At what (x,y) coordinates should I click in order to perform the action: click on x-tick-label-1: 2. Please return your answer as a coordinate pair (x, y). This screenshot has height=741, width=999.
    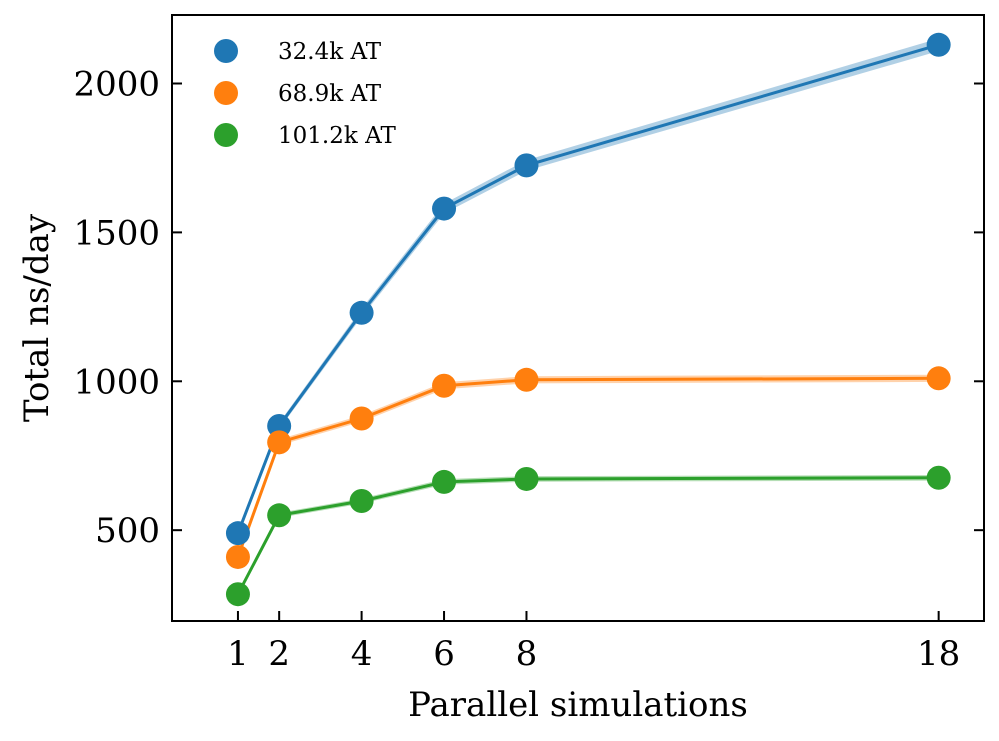
    Looking at the image, I should click on (279, 654).